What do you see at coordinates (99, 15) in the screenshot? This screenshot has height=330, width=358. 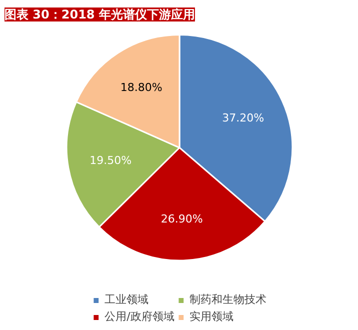 I see `chart-title: 图表 30：2018 年光谱仪下游应用` at bounding box center [99, 15].